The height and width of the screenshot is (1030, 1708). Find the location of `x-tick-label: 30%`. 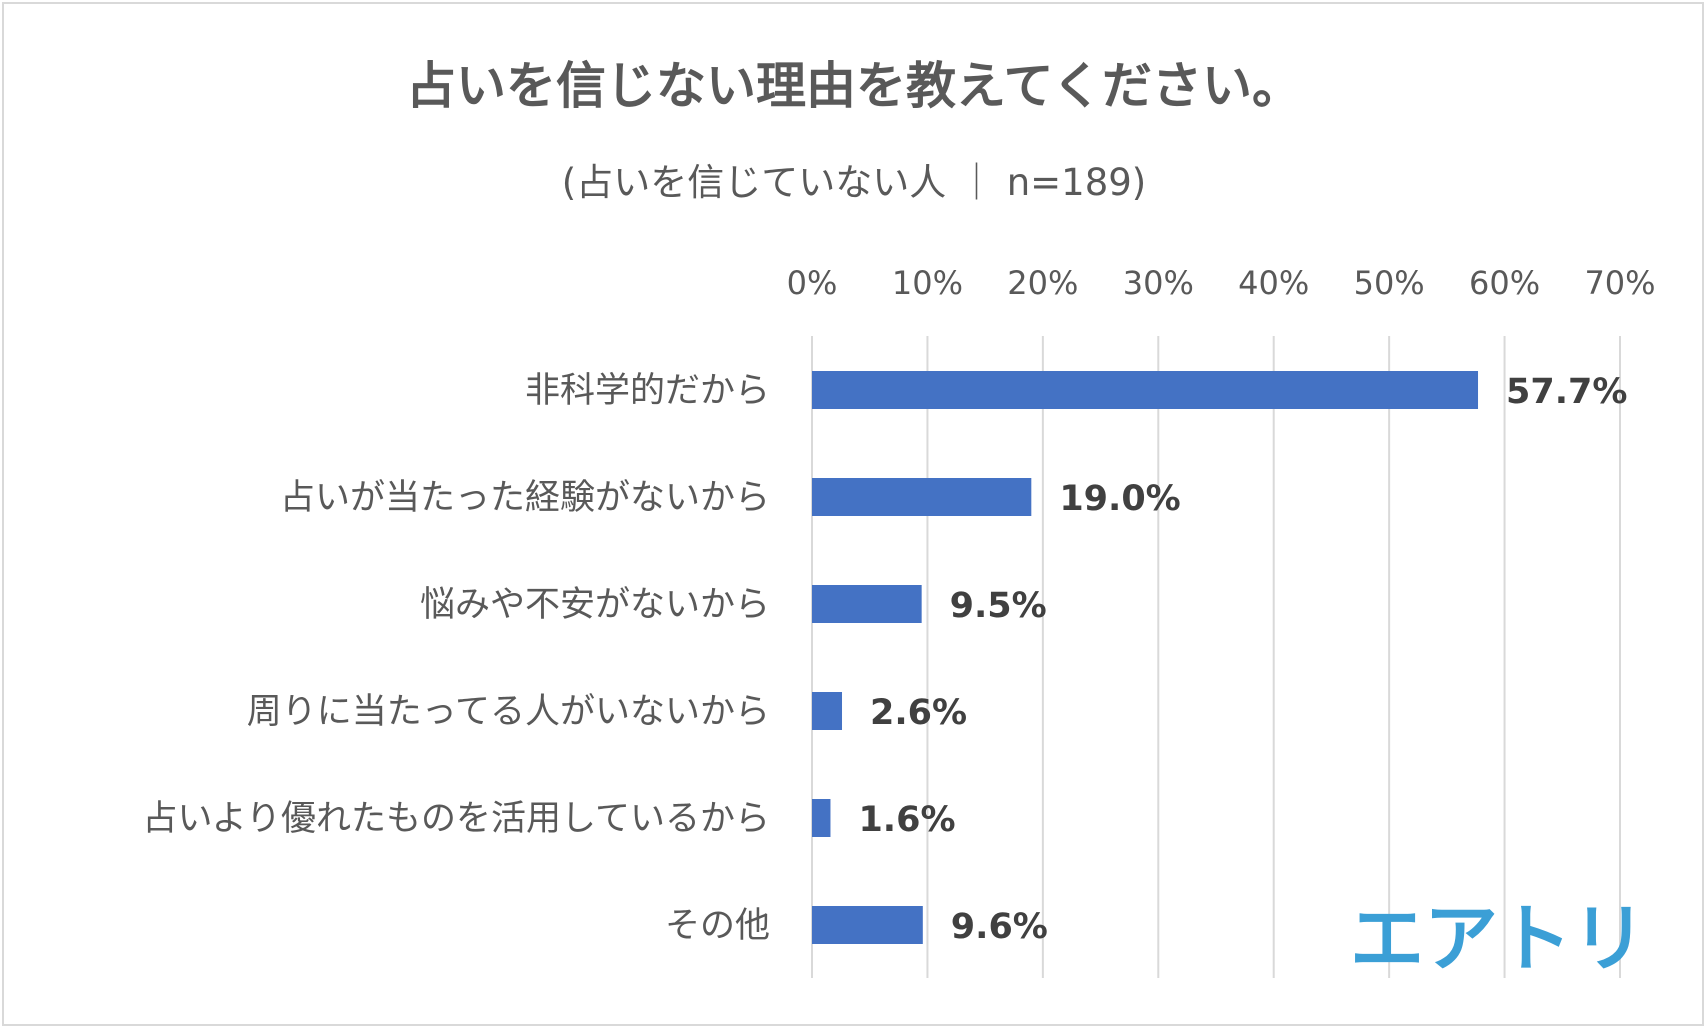

x-tick-label: 30% is located at coordinates (1158, 283).